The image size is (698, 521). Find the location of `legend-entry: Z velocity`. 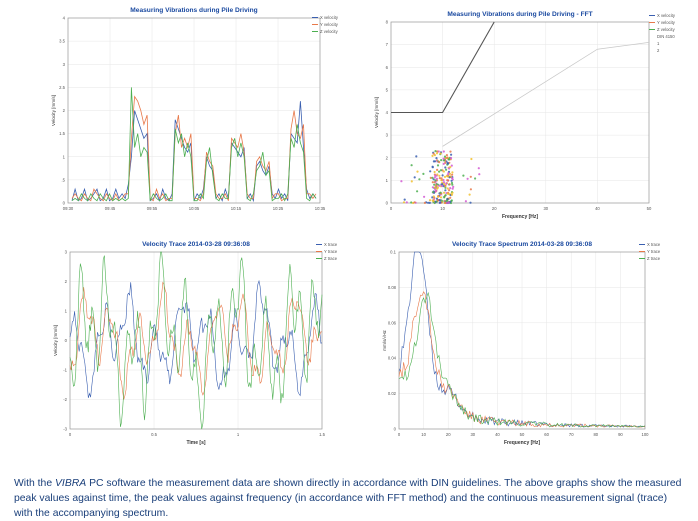

legend-entry: Z velocity is located at coordinates (666, 29).